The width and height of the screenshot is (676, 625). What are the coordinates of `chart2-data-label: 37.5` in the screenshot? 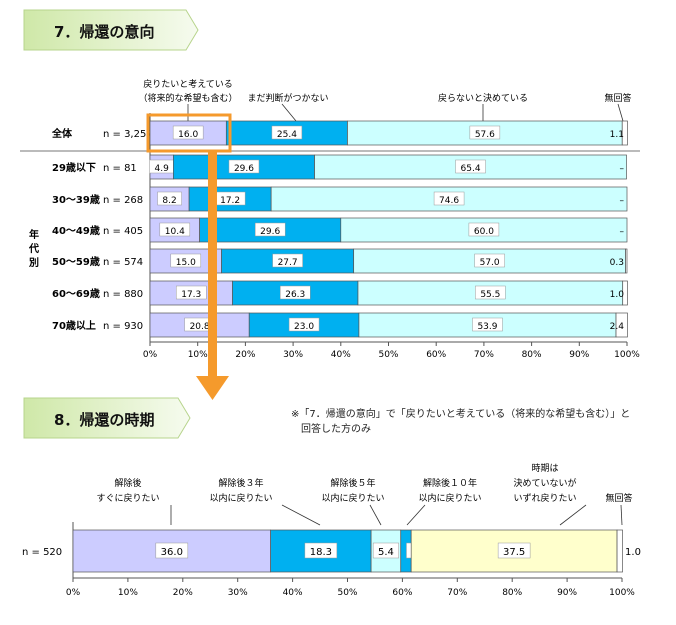 It's located at (514, 552).